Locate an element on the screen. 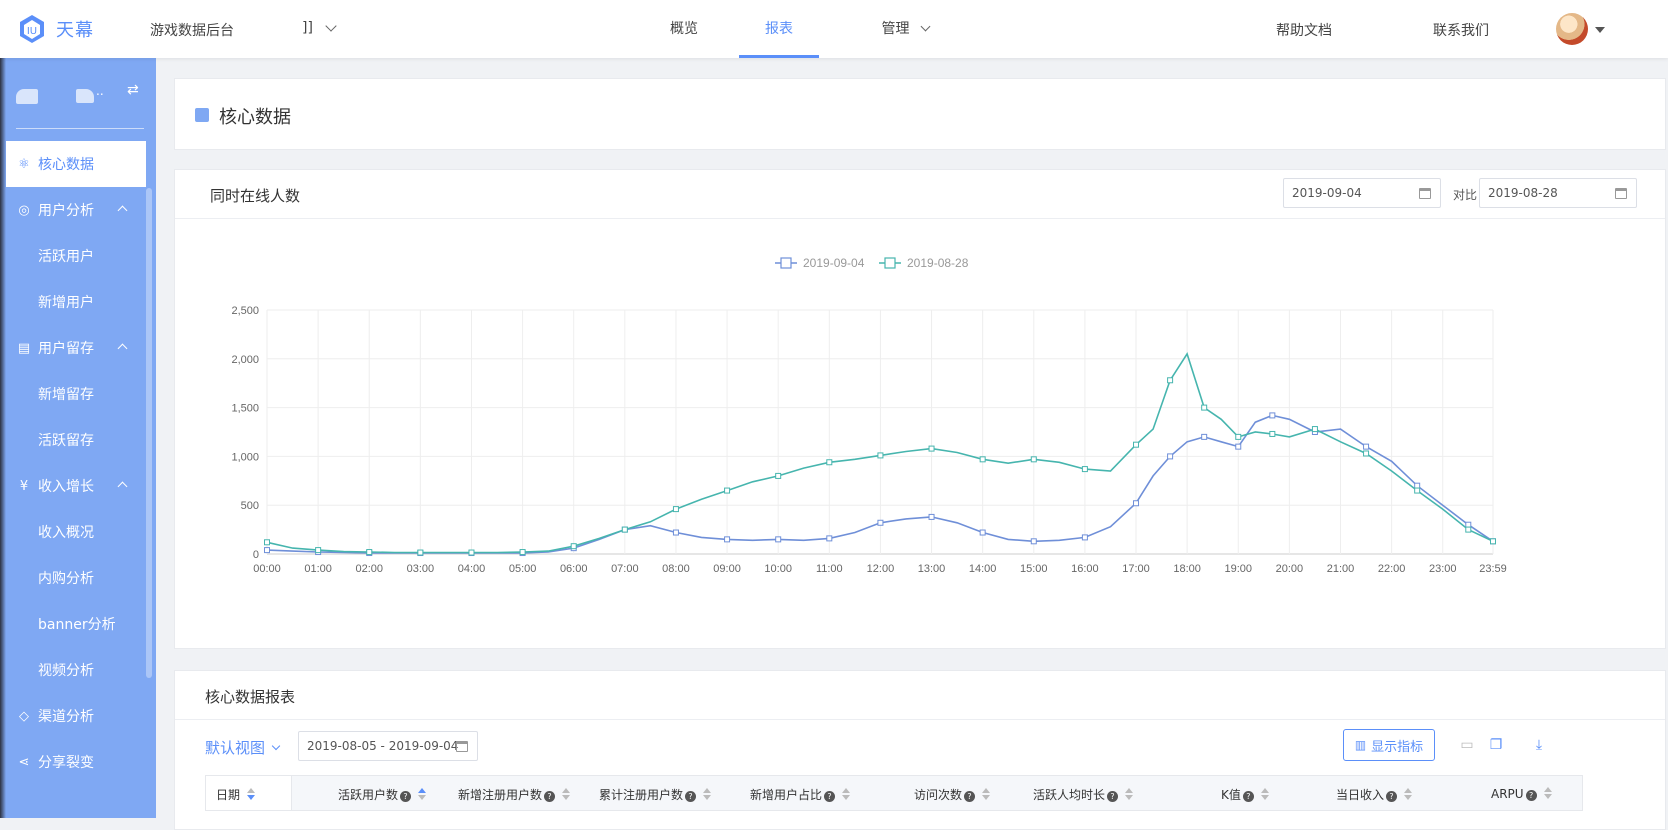  page-title: 核心数据 is located at coordinates (255, 117).